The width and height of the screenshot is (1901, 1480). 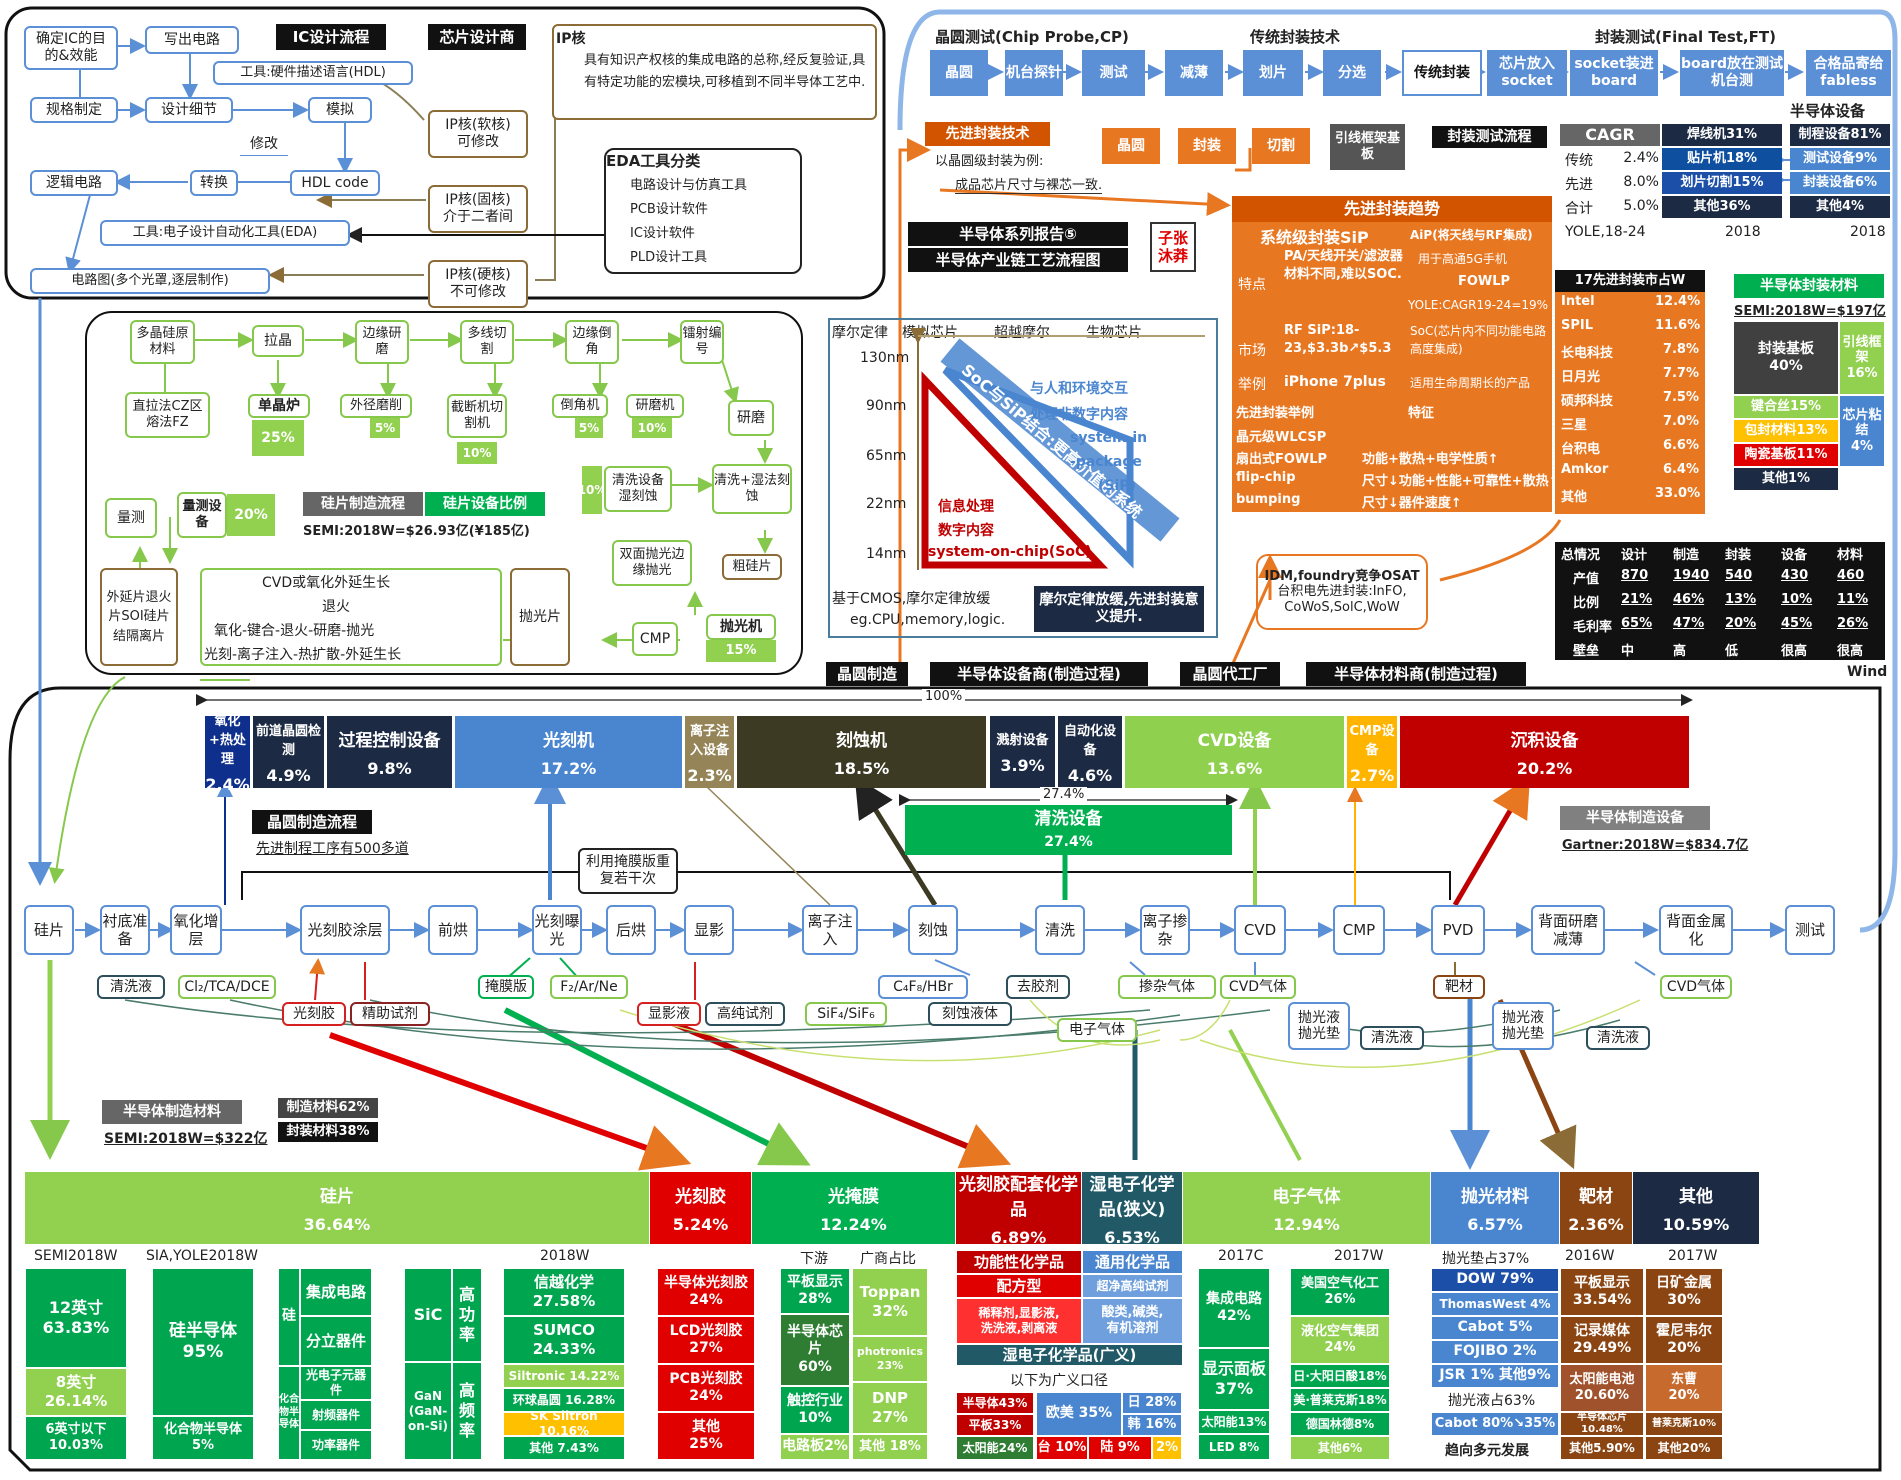 What do you see at coordinates (1840, 207) in the screenshot?
I see `pkg-equip-right-item: 其他4%` at bounding box center [1840, 207].